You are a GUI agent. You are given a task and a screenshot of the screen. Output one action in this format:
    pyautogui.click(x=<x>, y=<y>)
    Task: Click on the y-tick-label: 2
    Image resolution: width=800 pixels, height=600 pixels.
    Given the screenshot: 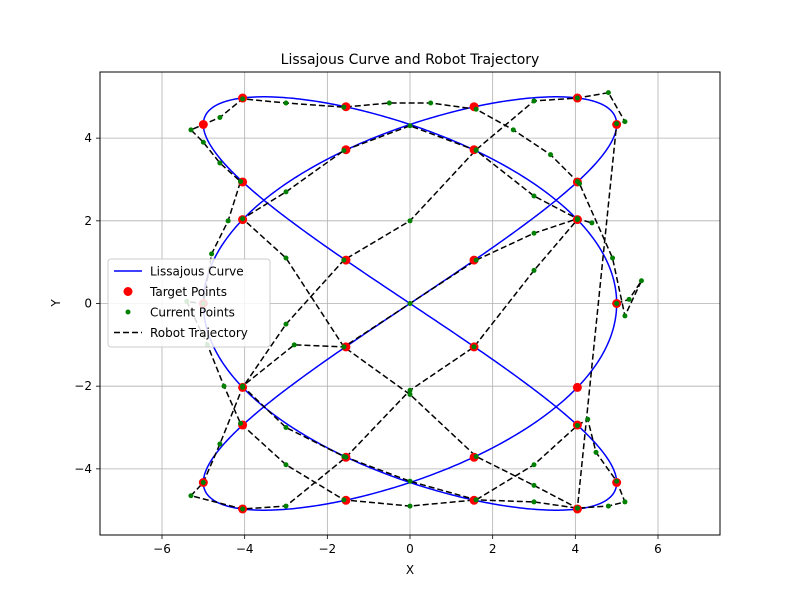 What is the action you would take?
    pyautogui.click(x=88, y=221)
    